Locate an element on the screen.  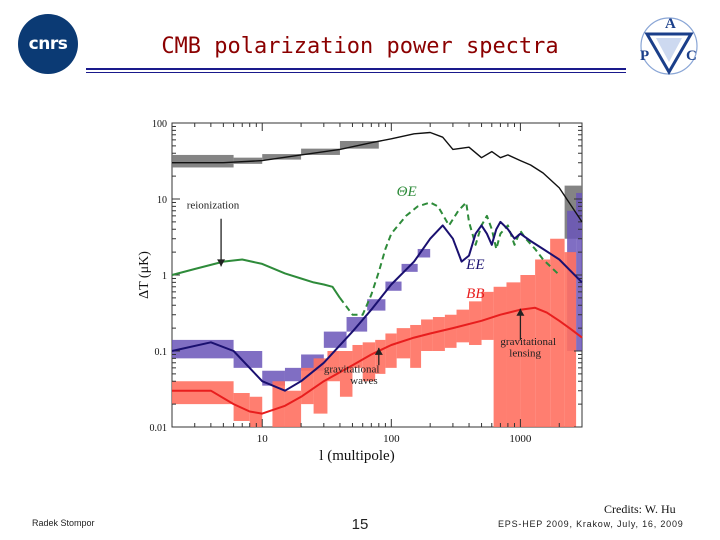
apc-logo: A P C is located at coordinates (669, 45).